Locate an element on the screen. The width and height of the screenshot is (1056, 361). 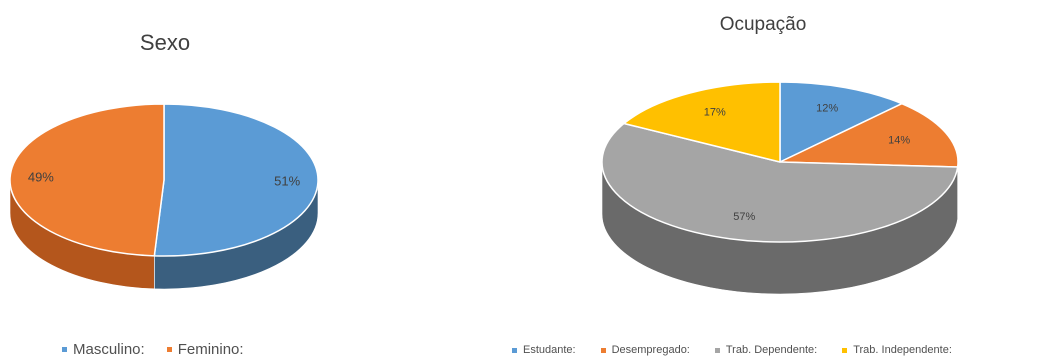
data-label: 17% is located at coordinates (715, 112).